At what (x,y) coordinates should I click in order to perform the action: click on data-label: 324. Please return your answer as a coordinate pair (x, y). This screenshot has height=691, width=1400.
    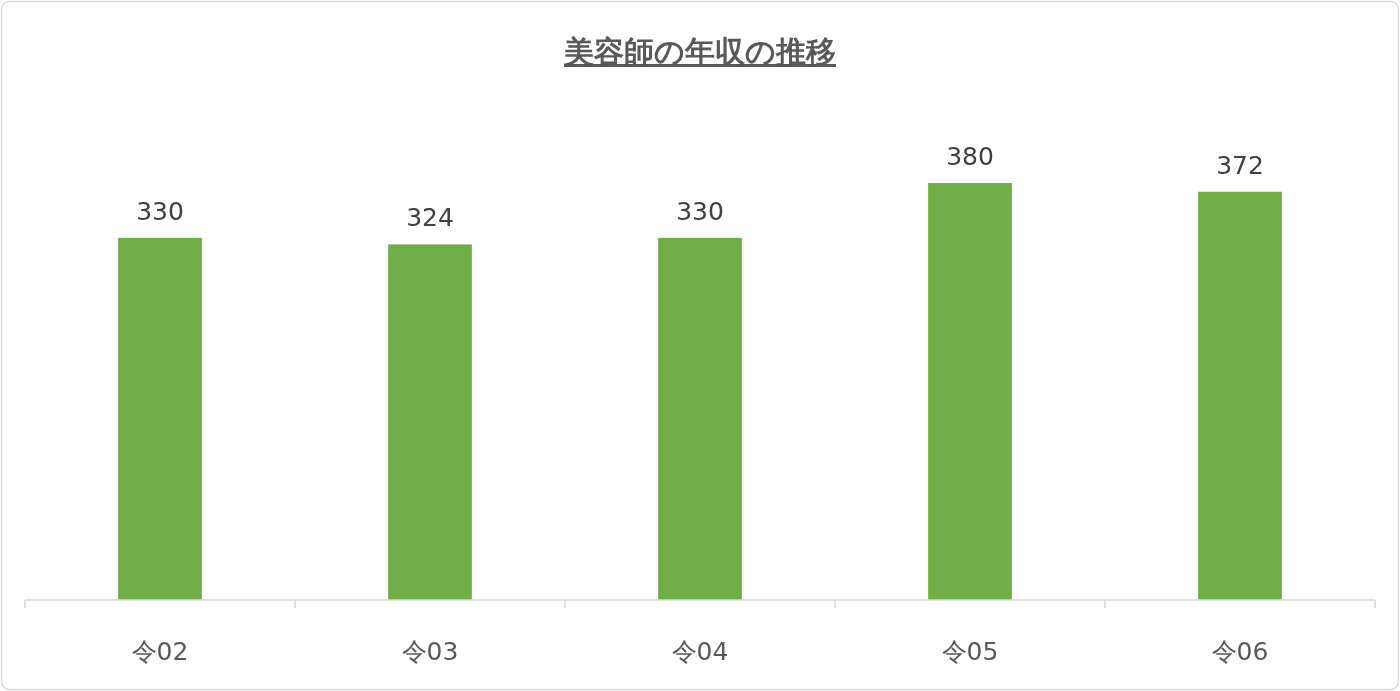
    Looking at the image, I should click on (430, 218).